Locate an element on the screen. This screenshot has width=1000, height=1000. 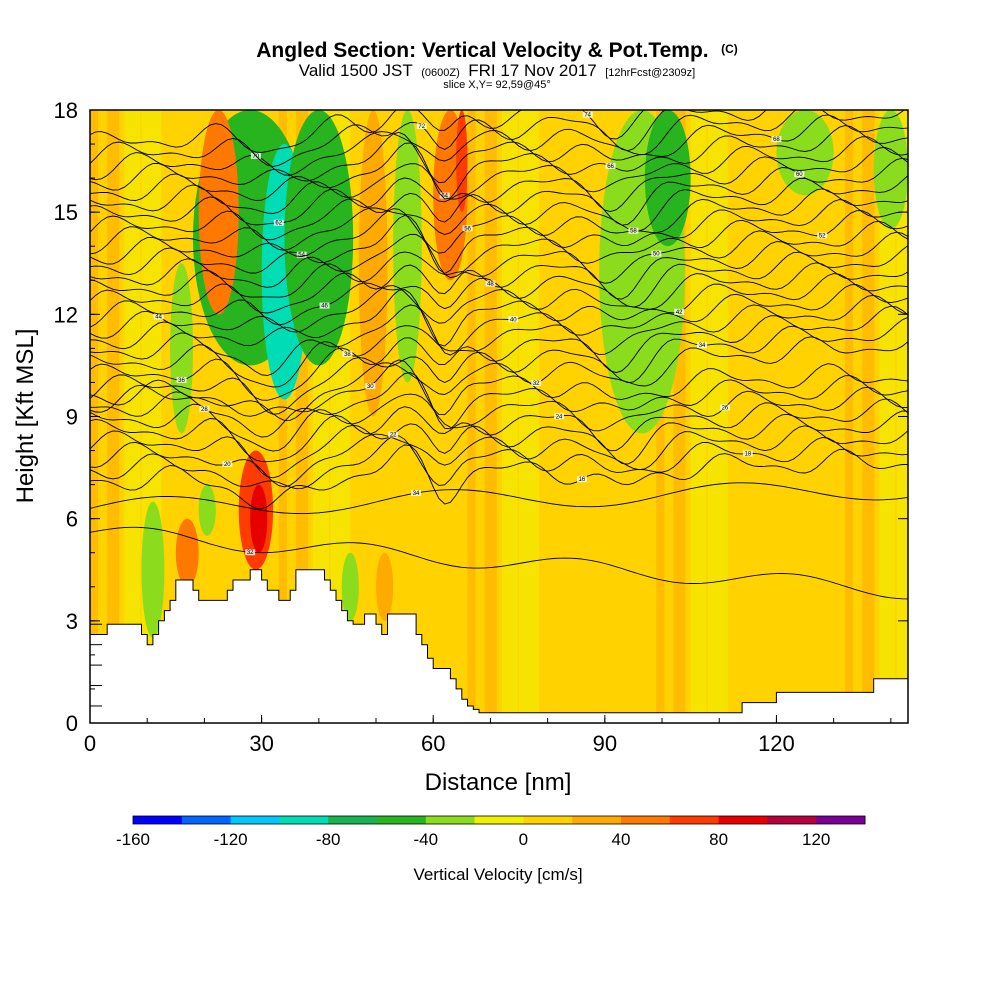
y-tick-label: 18 is located at coordinates (66, 110).